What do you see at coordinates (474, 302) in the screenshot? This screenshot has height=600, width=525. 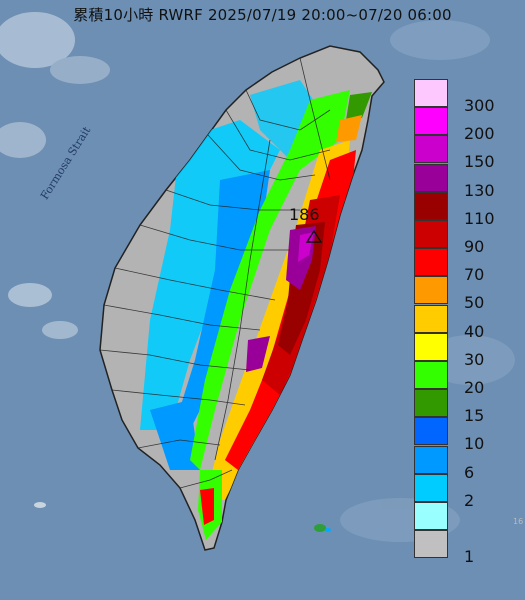 I see `legend-label: 50` at bounding box center [474, 302].